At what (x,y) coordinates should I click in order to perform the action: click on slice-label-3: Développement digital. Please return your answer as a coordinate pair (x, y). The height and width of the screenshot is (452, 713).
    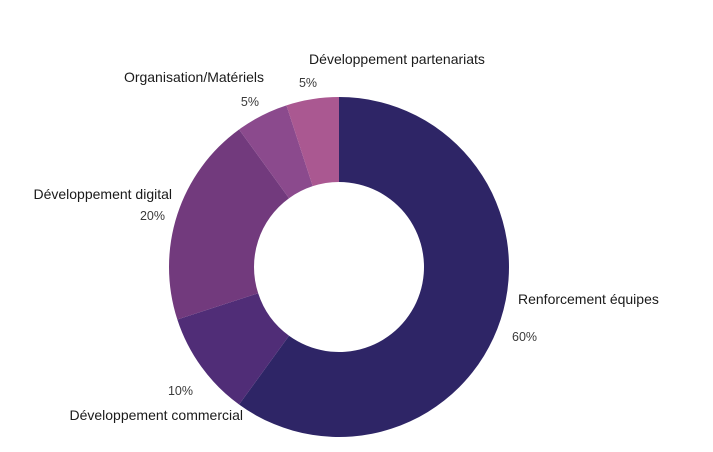
    Looking at the image, I should click on (102, 194).